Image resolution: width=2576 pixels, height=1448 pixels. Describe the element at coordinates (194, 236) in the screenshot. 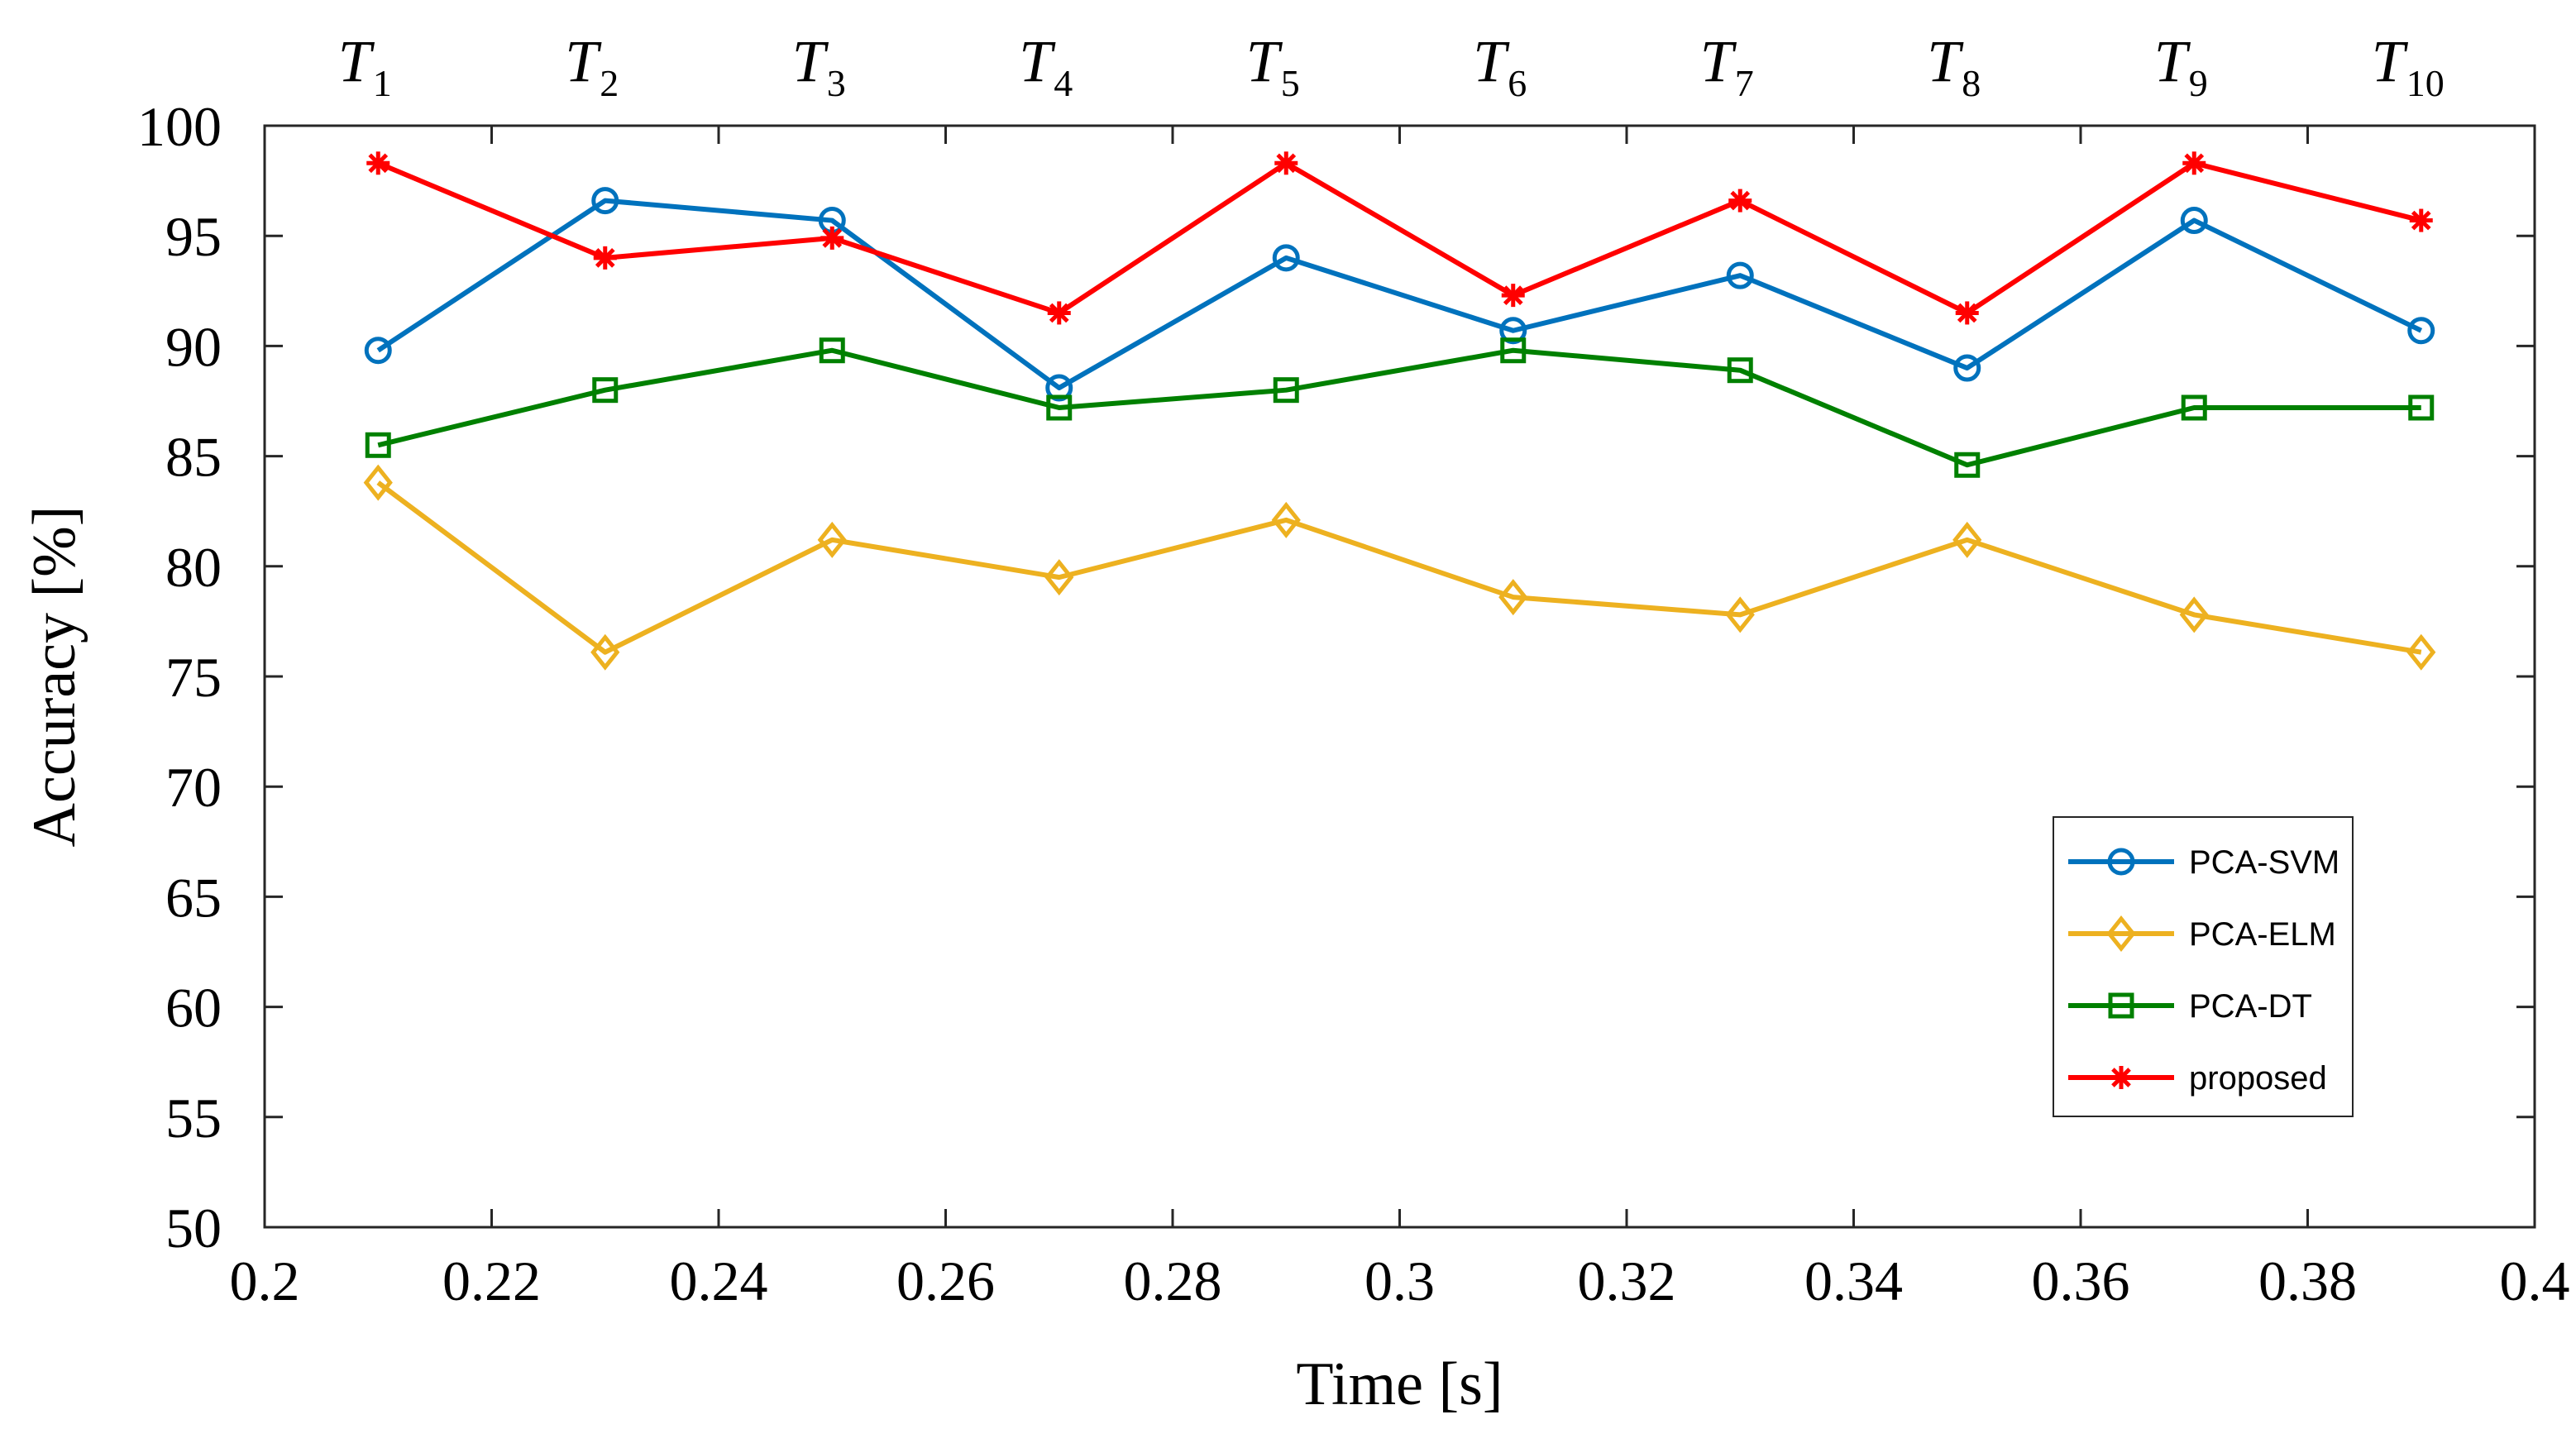

I see `y-tick-label: 95` at that location.